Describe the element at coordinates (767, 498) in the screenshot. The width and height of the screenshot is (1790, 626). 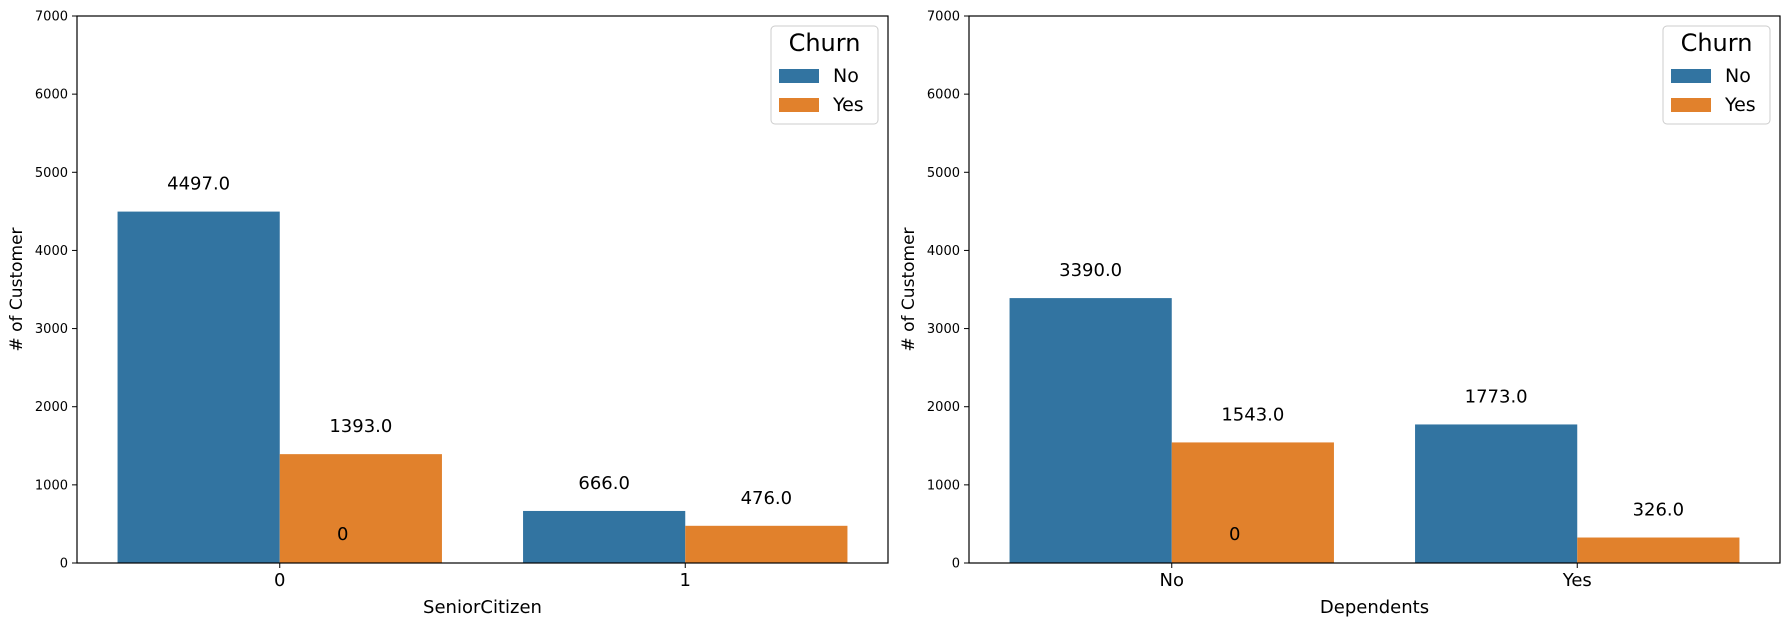
I see `bar-value-label: 476.0` at that location.